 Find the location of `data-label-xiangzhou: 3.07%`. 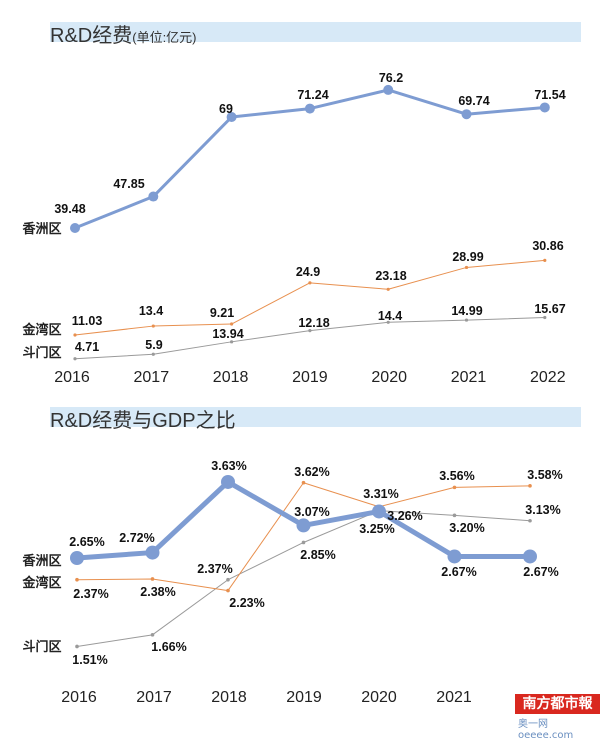

data-label-xiangzhou: 3.07% is located at coordinates (311, 512).